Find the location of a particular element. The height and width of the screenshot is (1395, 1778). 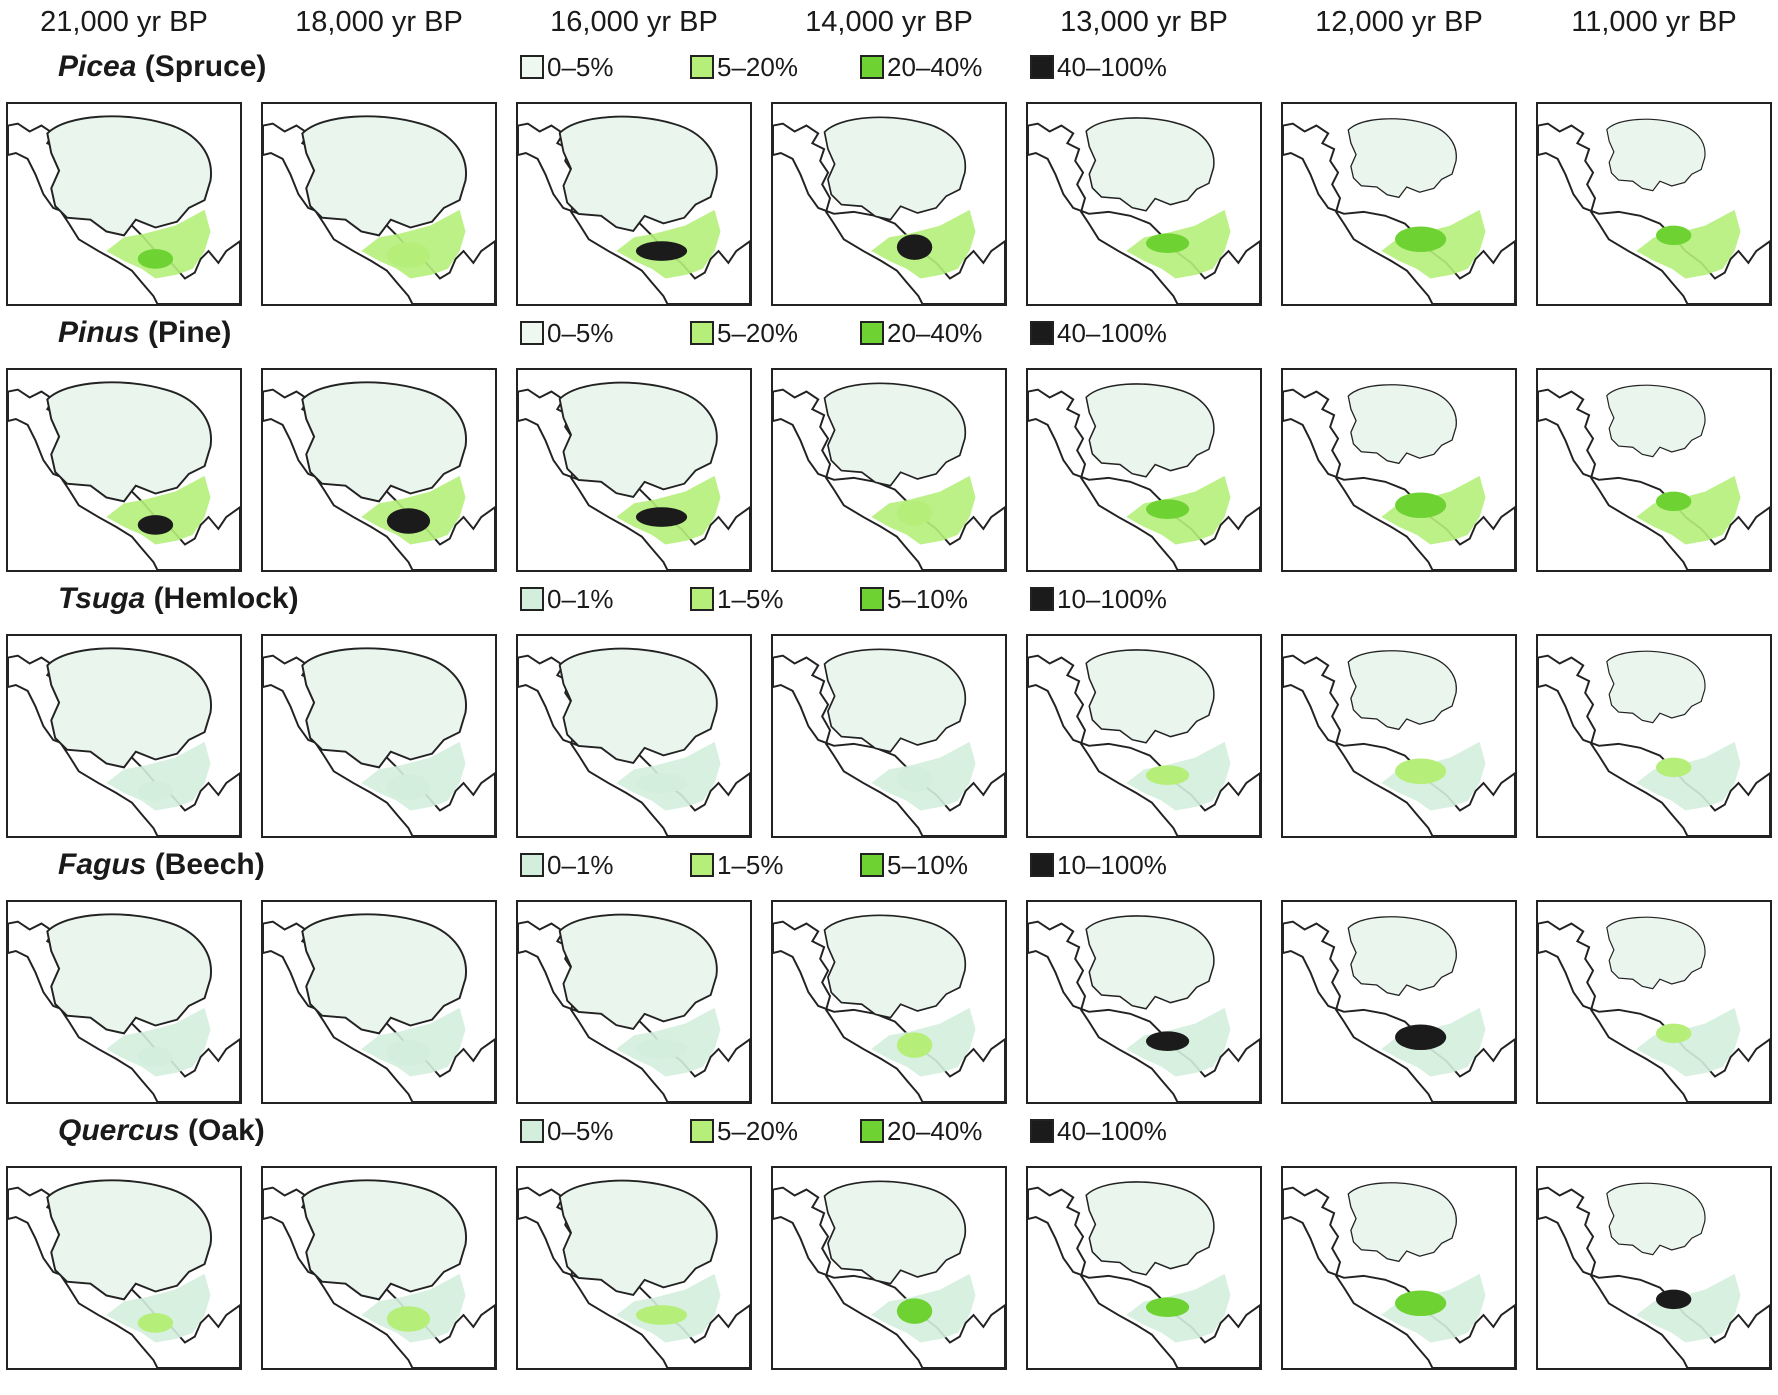

taxon-title: Quercus (Oak) is located at coordinates (161, 1131).